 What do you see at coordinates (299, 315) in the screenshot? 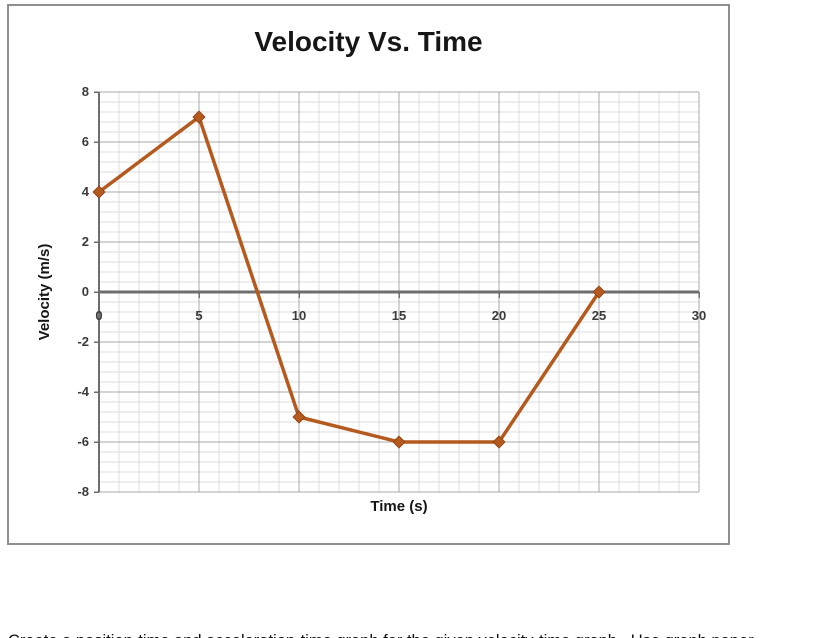
I see `x-tick-label: 10` at bounding box center [299, 315].